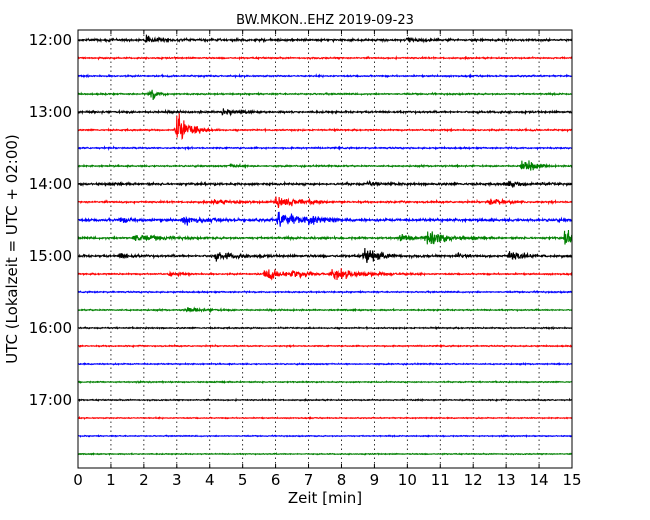  I want to click on x-tick-label: 6, so click(276, 480).